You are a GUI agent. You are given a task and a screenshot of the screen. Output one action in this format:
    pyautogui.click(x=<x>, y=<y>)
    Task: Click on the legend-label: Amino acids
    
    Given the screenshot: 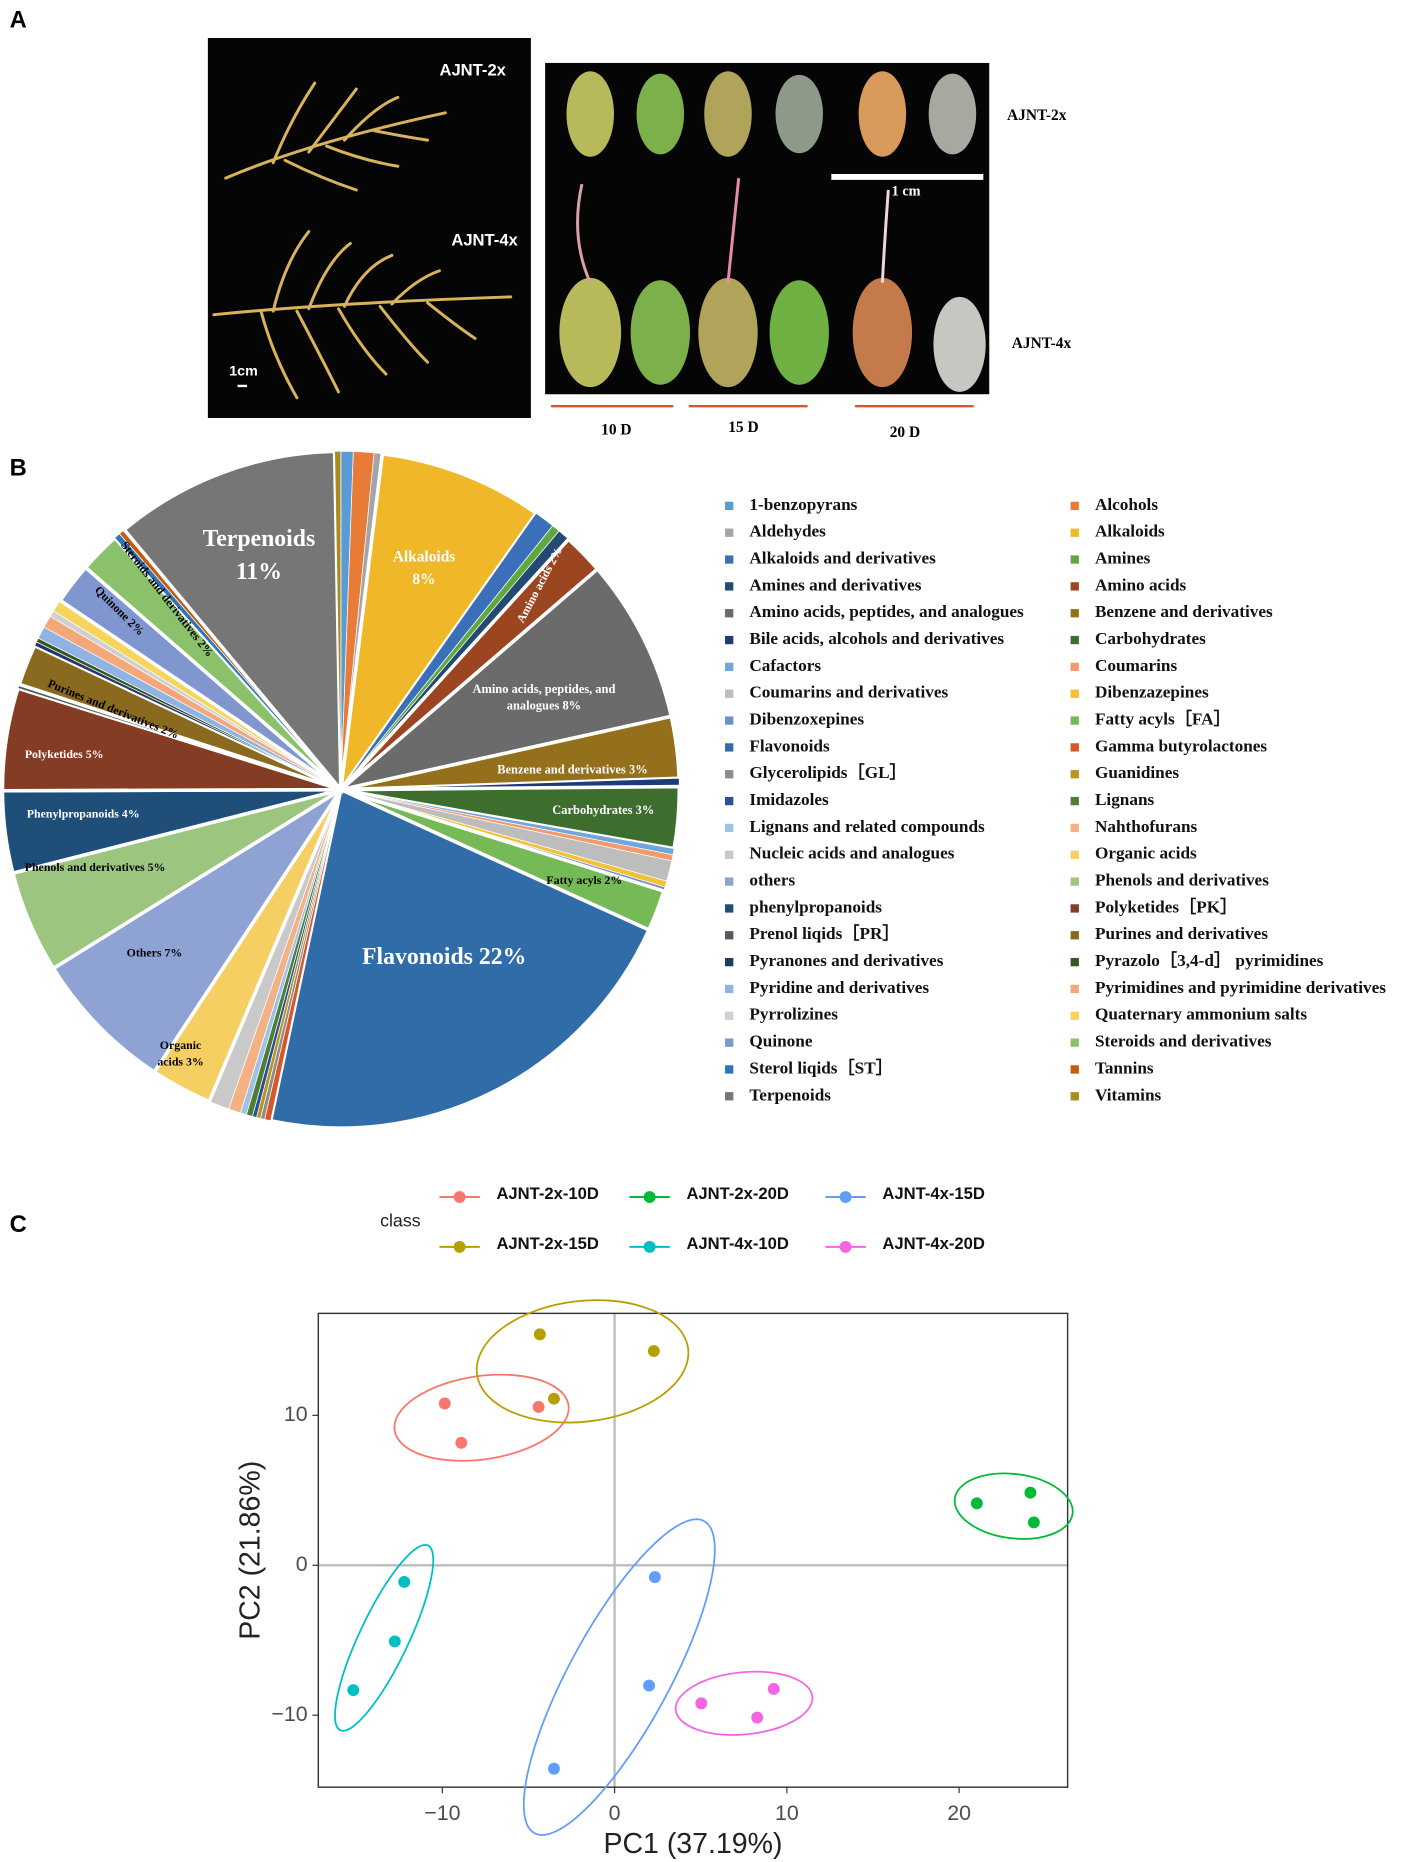 What is the action you would take?
    pyautogui.click(x=1141, y=584)
    